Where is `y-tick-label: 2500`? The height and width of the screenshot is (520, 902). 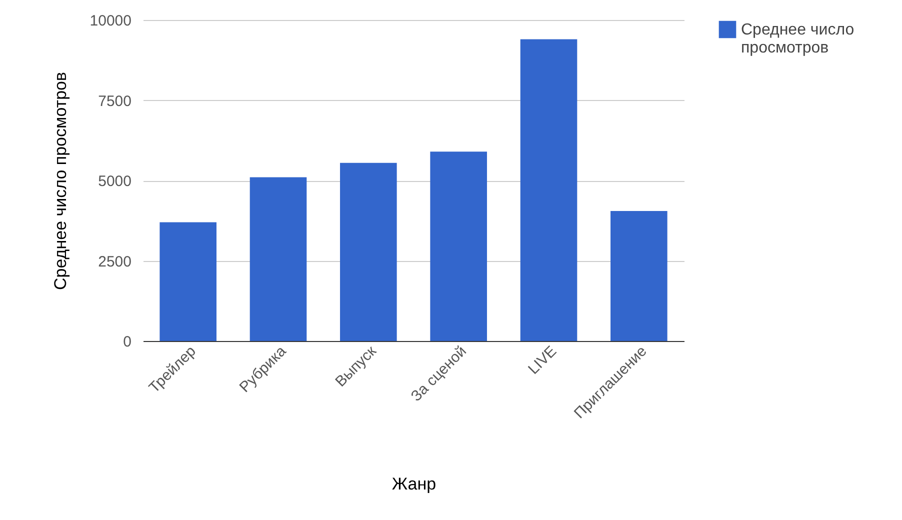
y-tick-label: 2500 is located at coordinates (115, 261).